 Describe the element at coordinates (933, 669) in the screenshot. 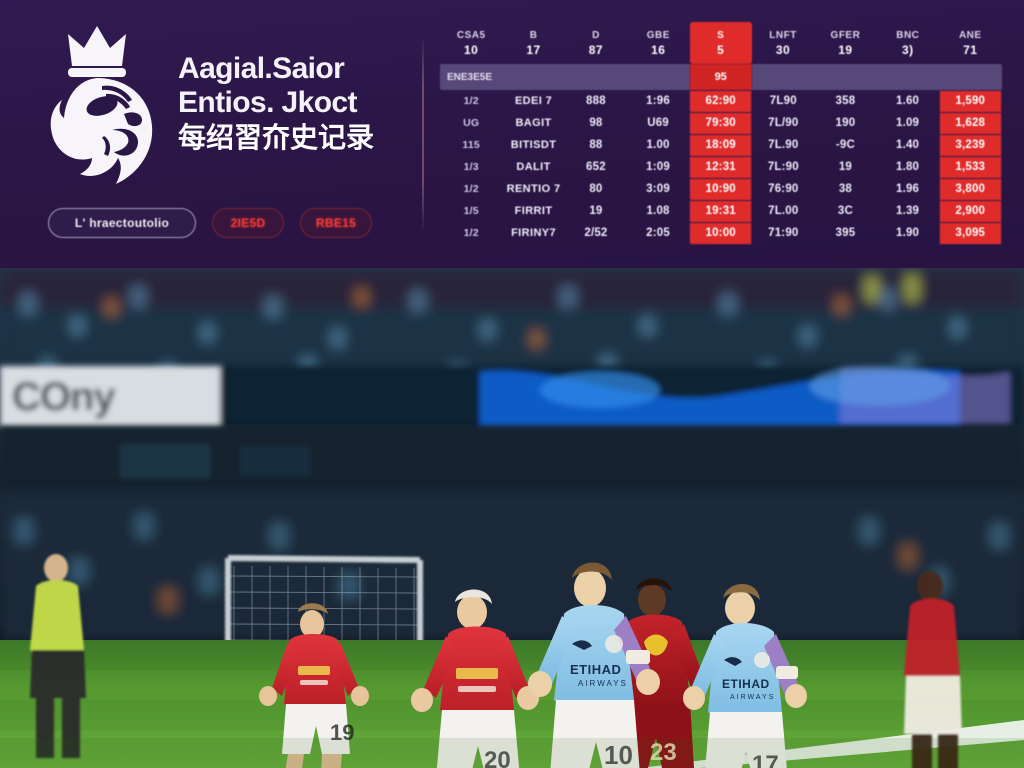

I see `player-red-far-right` at that location.